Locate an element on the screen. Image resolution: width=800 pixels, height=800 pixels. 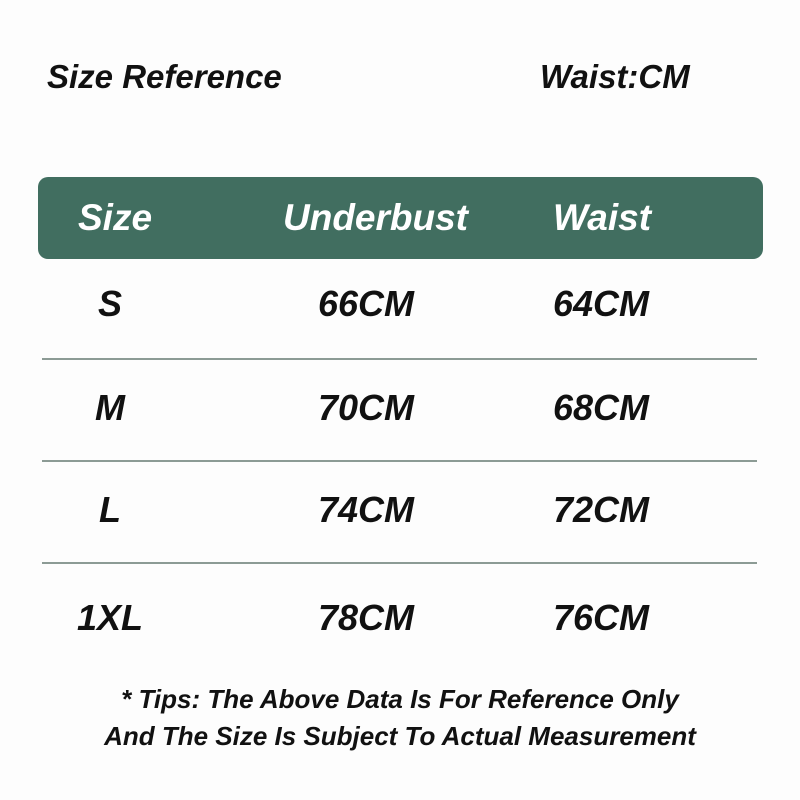
size-cell: M is located at coordinates (110, 407).